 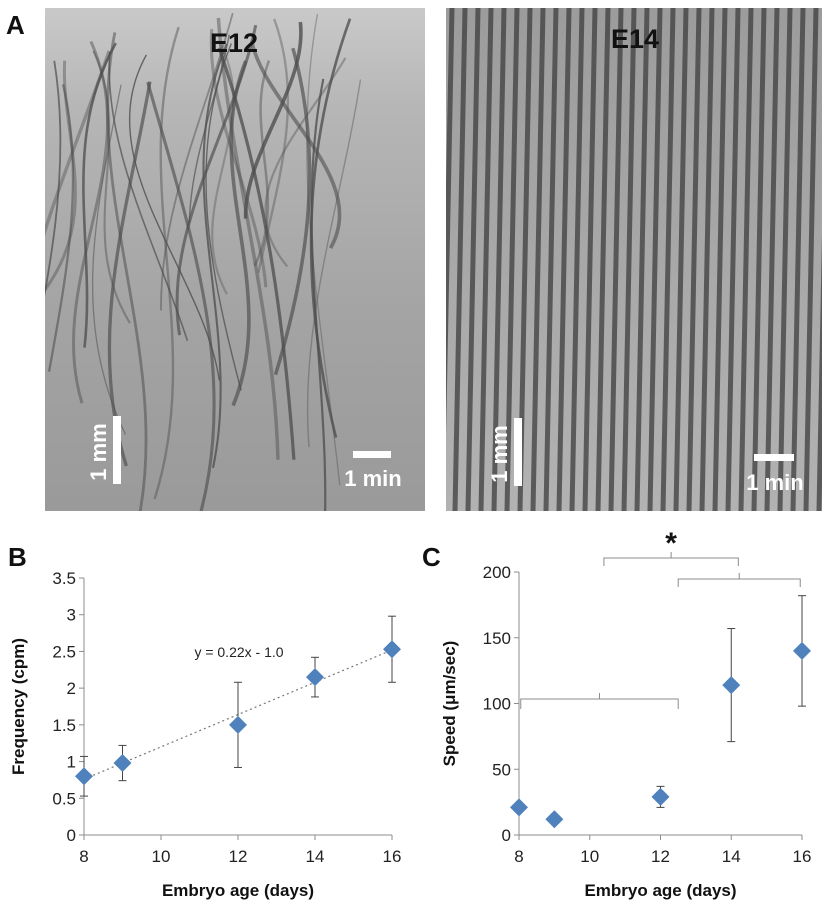 I want to click on y-tick-label: 1, so click(x=71, y=762).